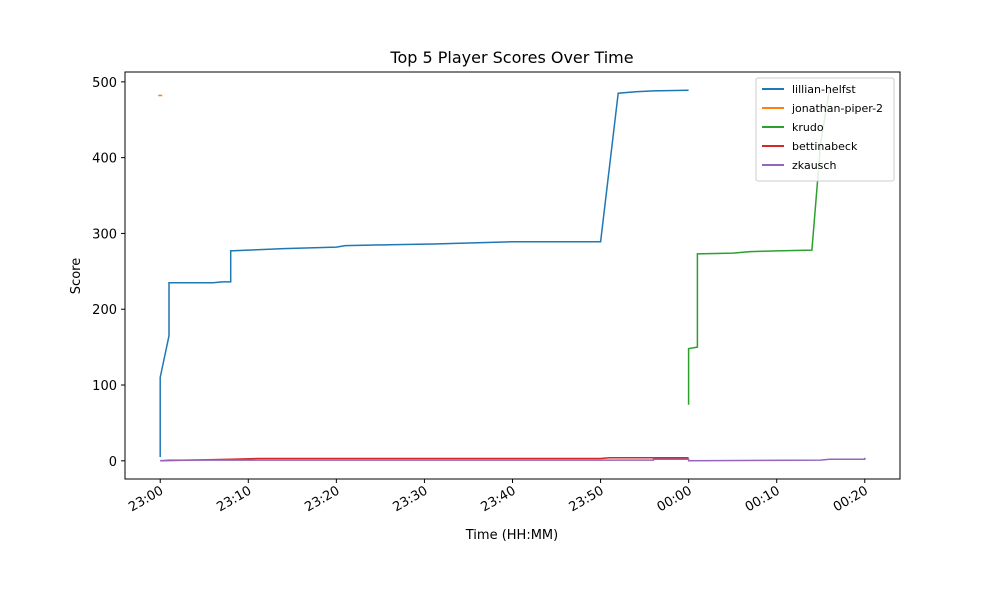  I want to click on legend-label: jonathan-piper-2, so click(837, 108).